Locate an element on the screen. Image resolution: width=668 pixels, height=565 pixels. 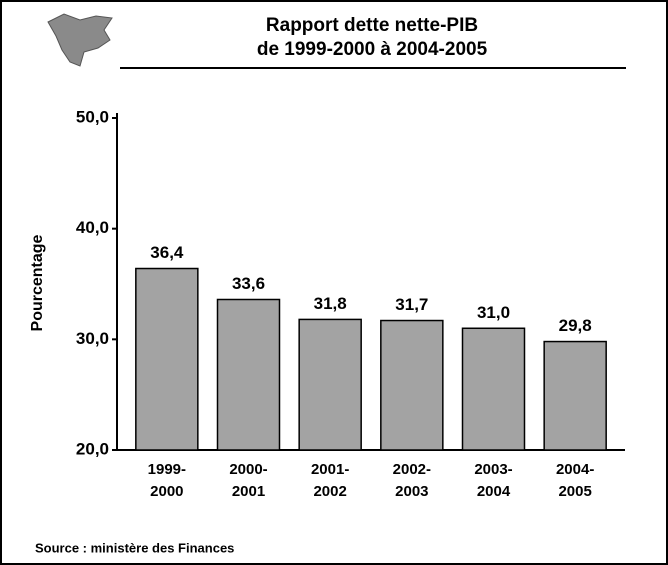
source: Source : ministère des Finances is located at coordinates (134, 547).